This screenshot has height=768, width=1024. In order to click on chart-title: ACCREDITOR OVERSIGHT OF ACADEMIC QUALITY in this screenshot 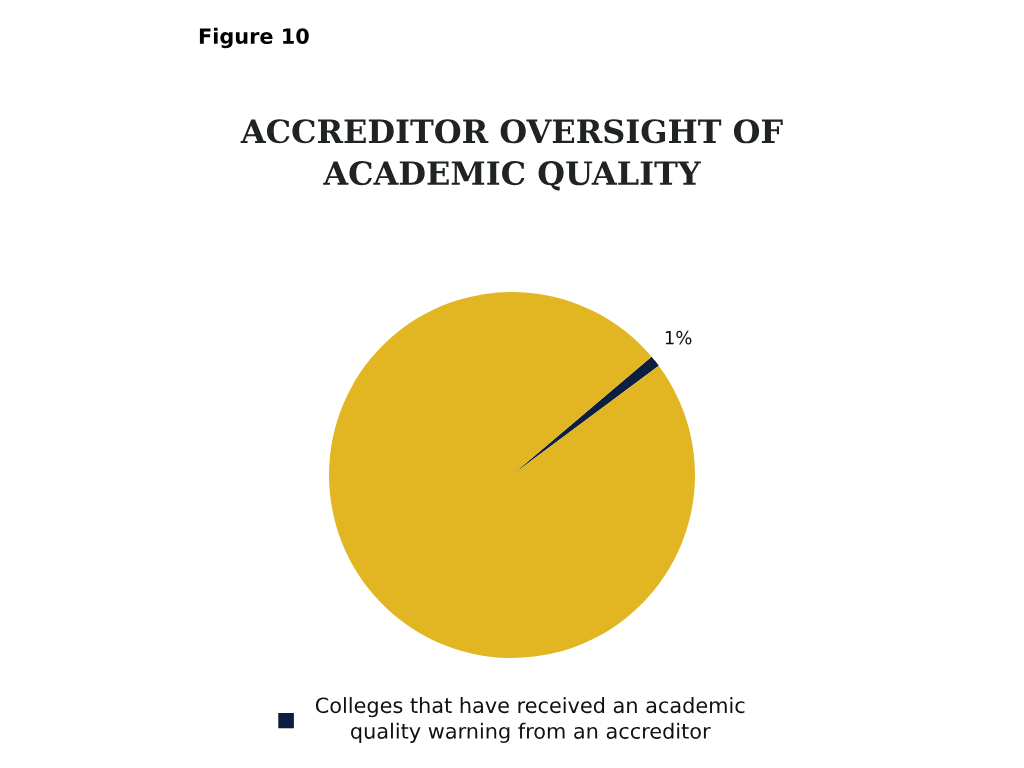, I will do `click(511, 155)`.